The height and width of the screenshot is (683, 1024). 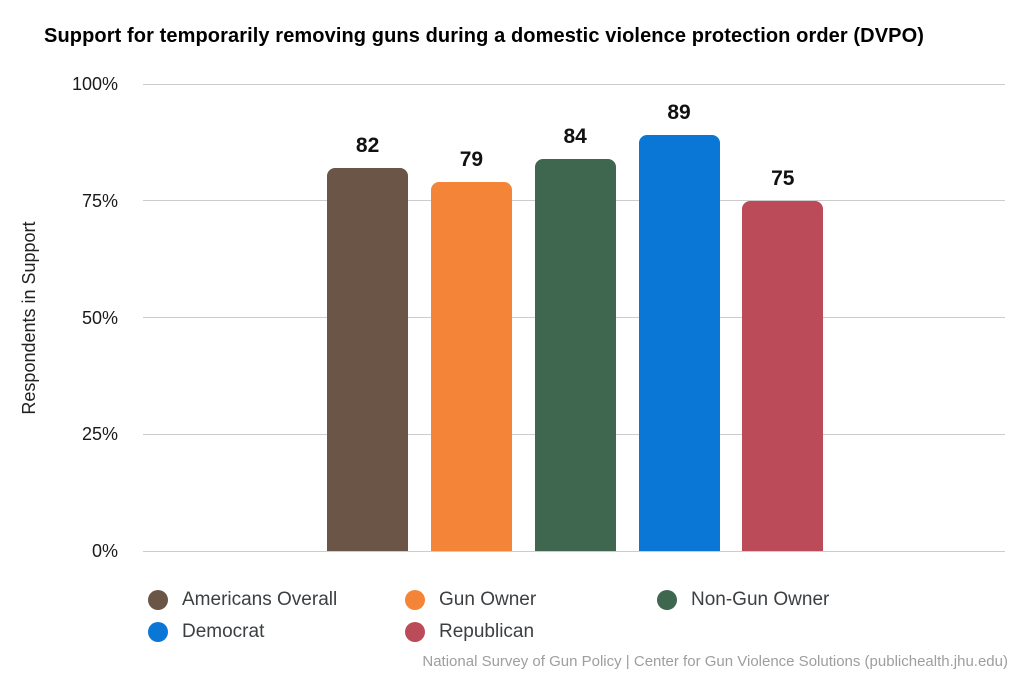 What do you see at coordinates (158, 600) in the screenshot?
I see `legend-marker-americans-overall` at bounding box center [158, 600].